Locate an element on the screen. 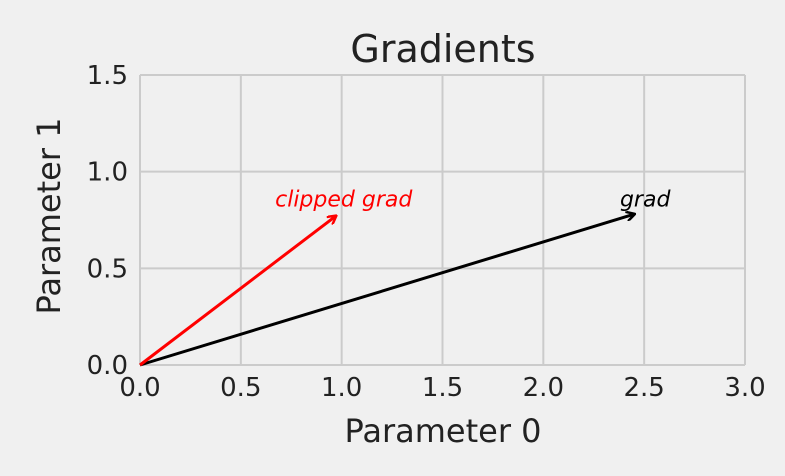 Image resolution: width=785 pixels, height=476 pixels. x-axis-label: Parameter 0 is located at coordinates (442, 431).